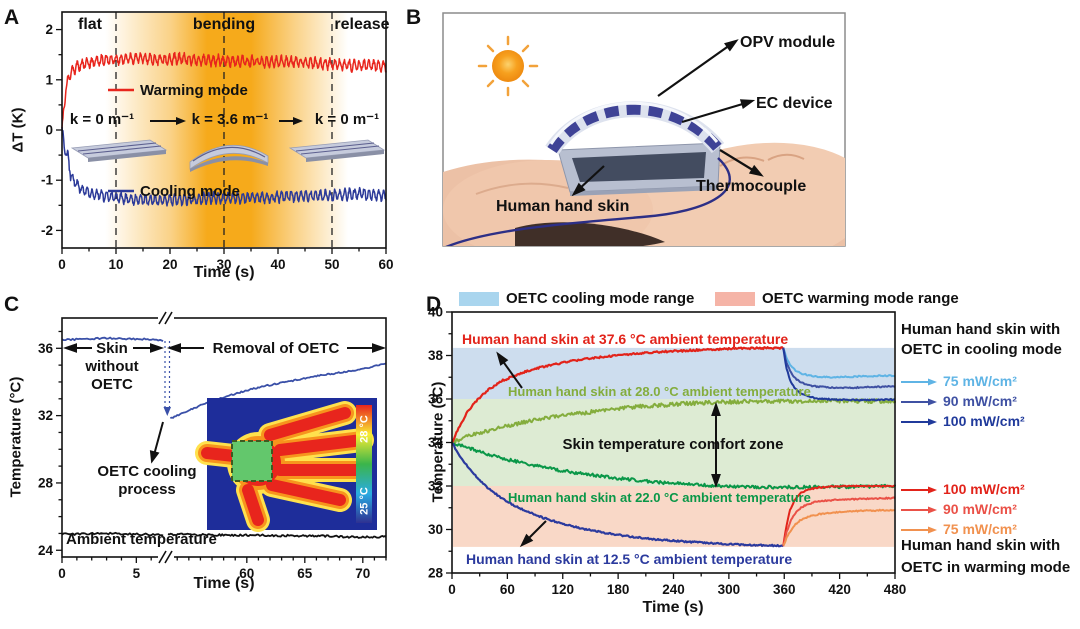 This screenshot has width=1080, height=629. What do you see at coordinates (90, 24) in the screenshot?
I see `phase-flat-label: flat` at bounding box center [90, 24].